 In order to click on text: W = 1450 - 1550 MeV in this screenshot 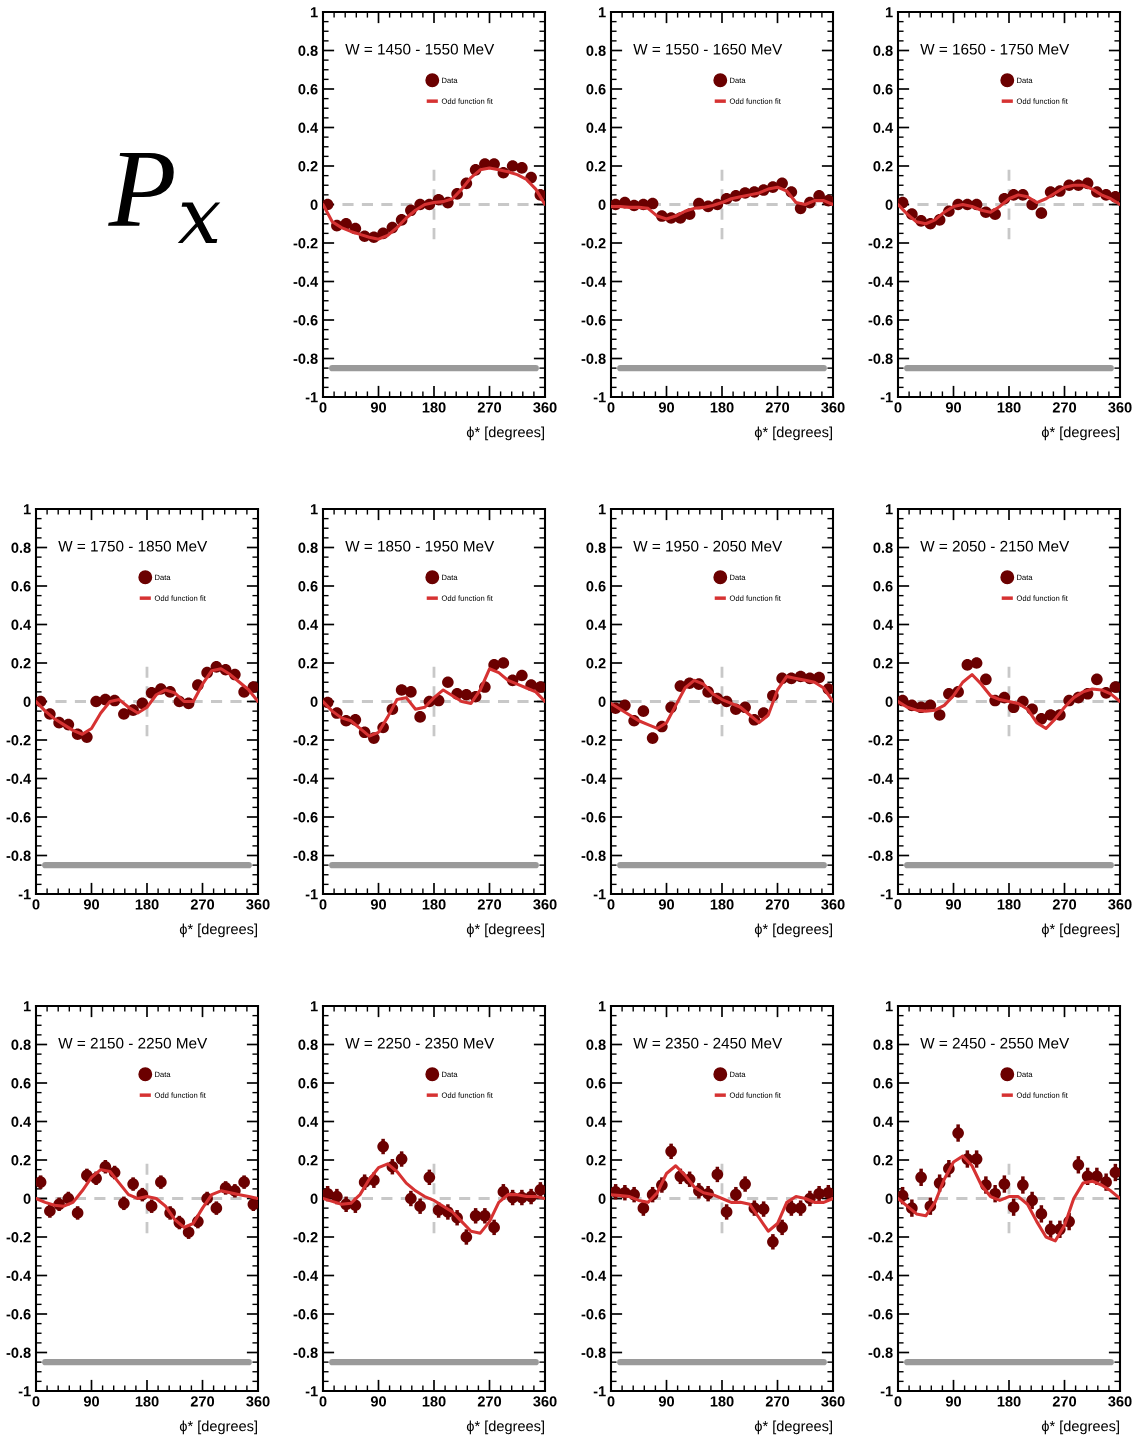, I will do `click(420, 49)`.